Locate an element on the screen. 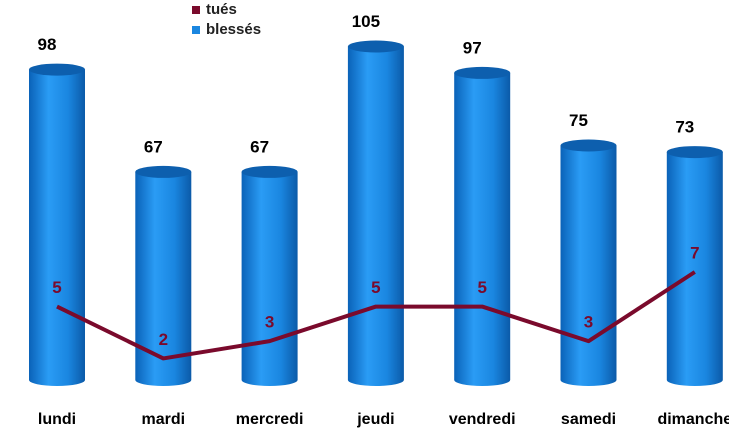 This screenshot has width=729, height=435. data-label: 75 is located at coordinates (578, 120).